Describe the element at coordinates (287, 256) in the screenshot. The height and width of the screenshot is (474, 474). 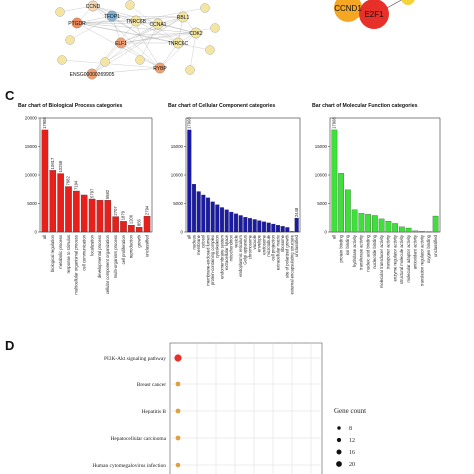
I see `category-label: site of polarized growth` at that location.